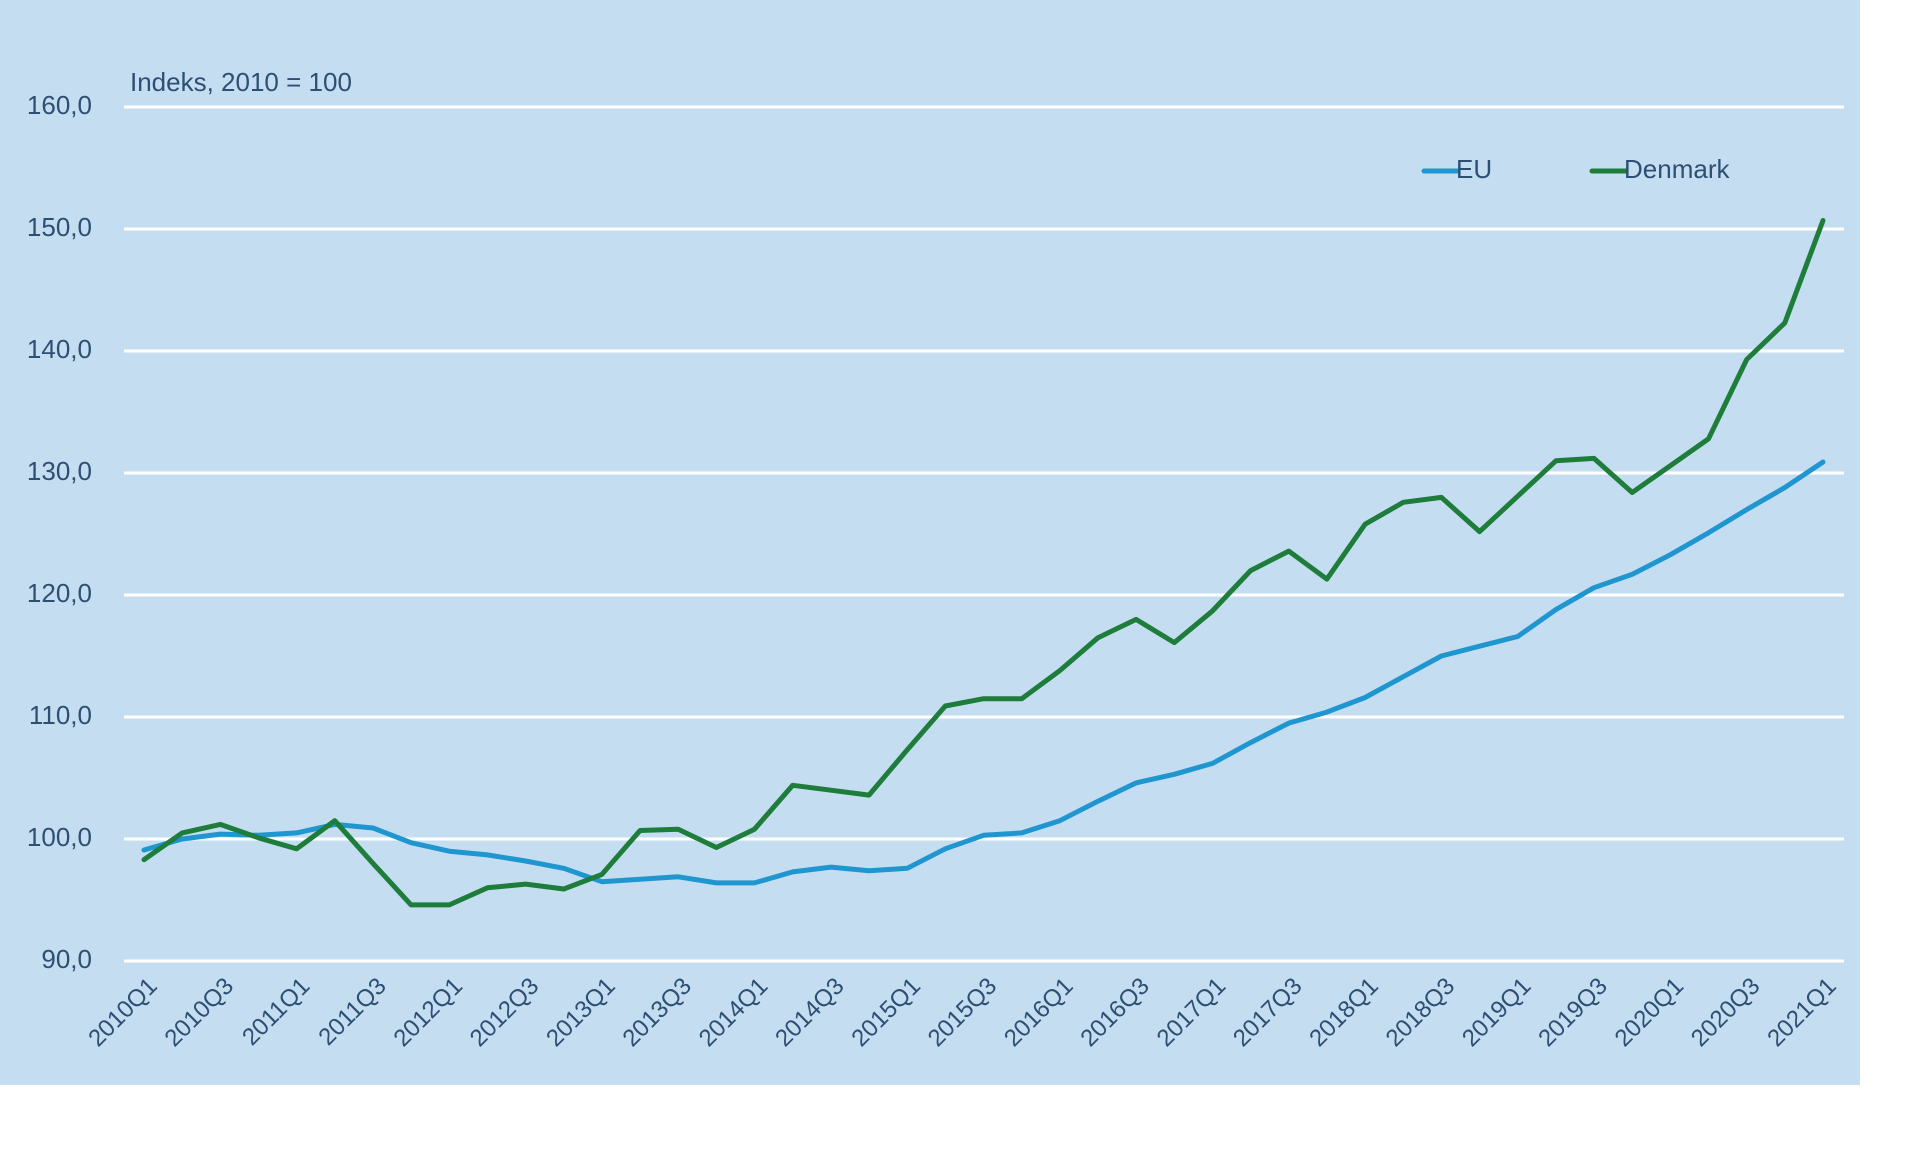 Image resolution: width=1920 pixels, height=1160 pixels. I want to click on y-tick-label: 120,0, so click(59, 593).